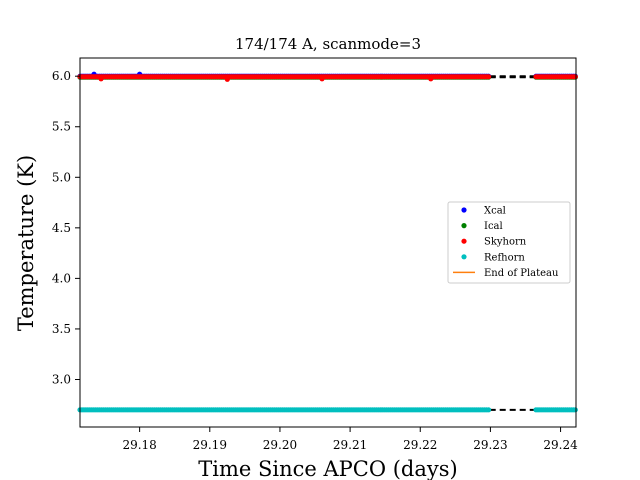 The width and height of the screenshot is (640, 480). Describe the element at coordinates (328, 44) in the screenshot. I see `chart-title: 174/174 A, scanmode=3` at that location.